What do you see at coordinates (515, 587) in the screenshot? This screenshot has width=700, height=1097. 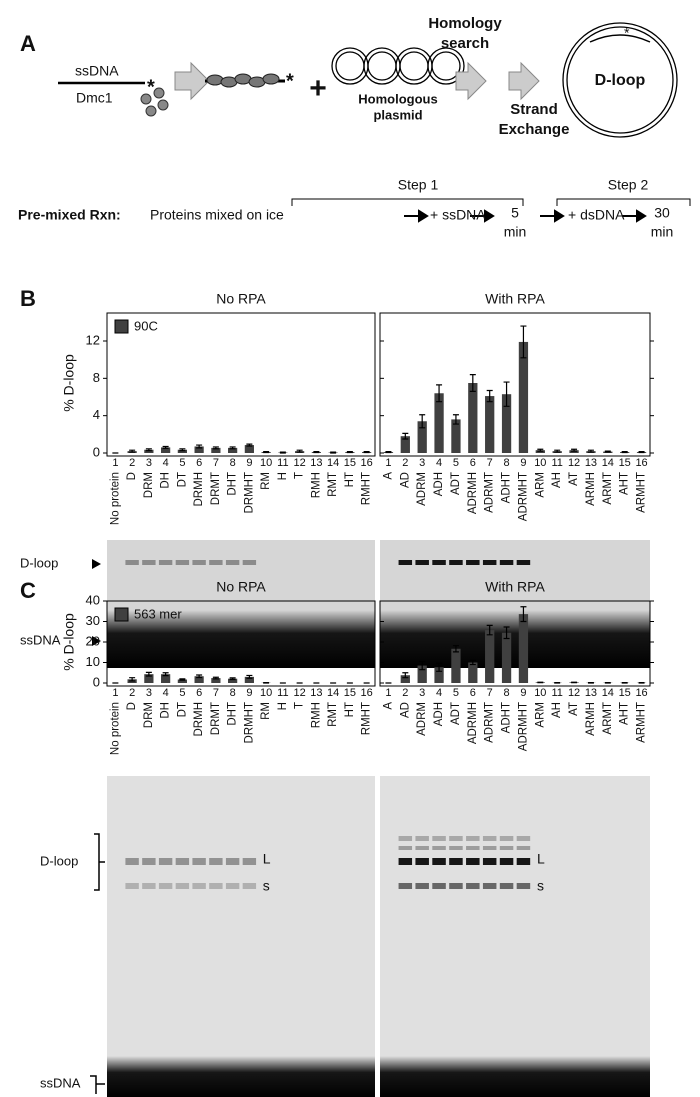 I see `chart-title: With RPA` at bounding box center [515, 587].